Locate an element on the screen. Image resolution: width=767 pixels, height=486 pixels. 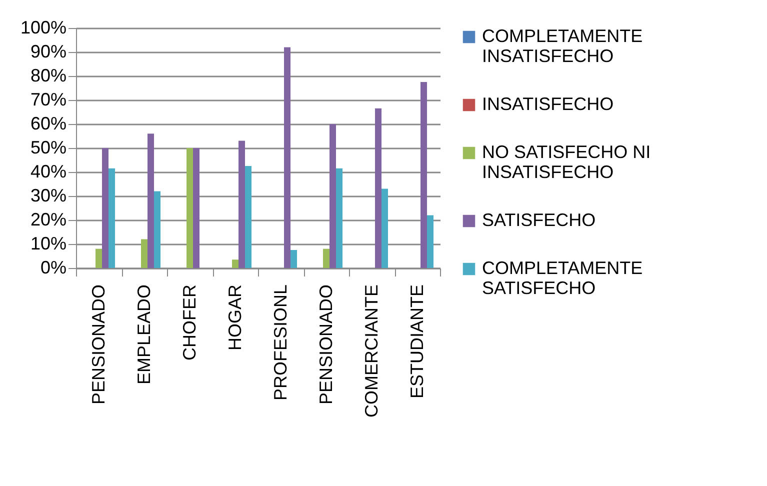
x-tick-label: CHOFER is located at coordinates (189, 322).